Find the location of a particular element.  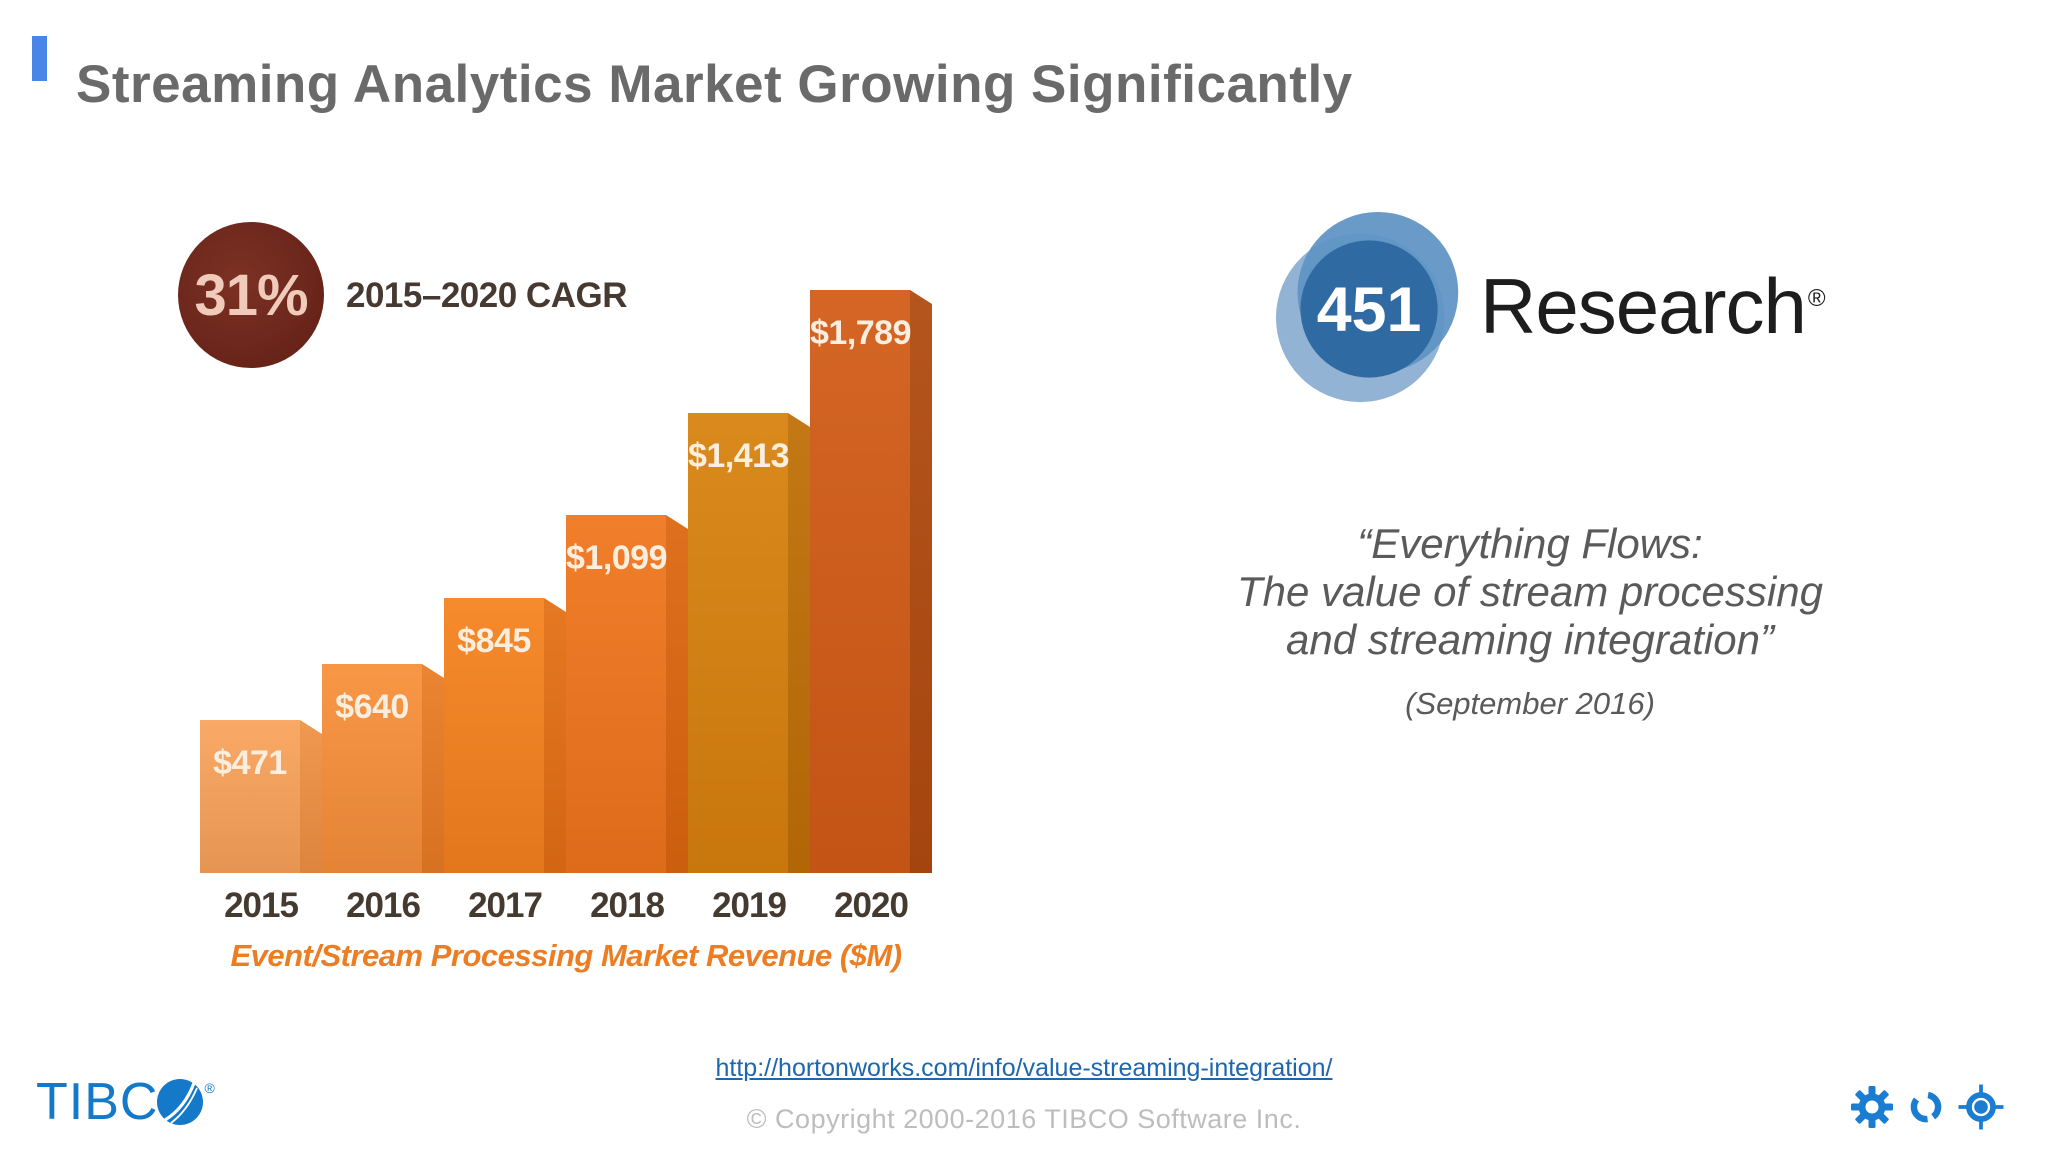

ring-icon is located at coordinates (1926, 1107).